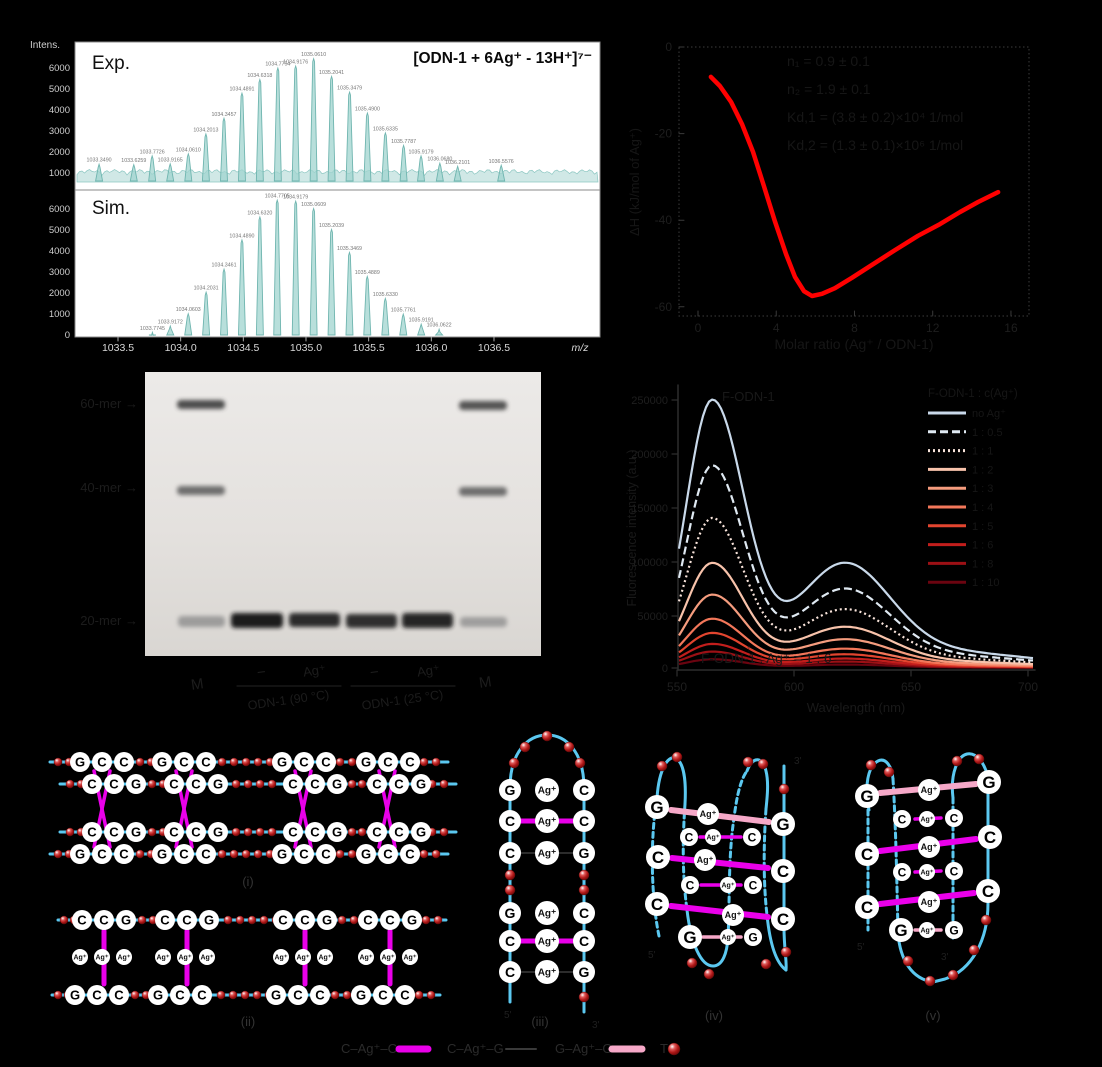 Image resolution: width=1102 pixels, height=1067 pixels. What do you see at coordinates (181, 348) in the screenshot?
I see `x-tick: 1034.0` at bounding box center [181, 348].